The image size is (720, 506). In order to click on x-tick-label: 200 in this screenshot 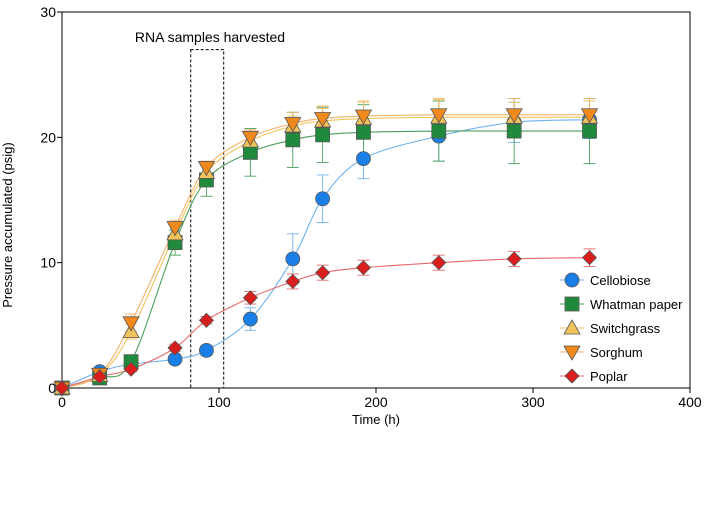, I will do `click(376, 402)`.